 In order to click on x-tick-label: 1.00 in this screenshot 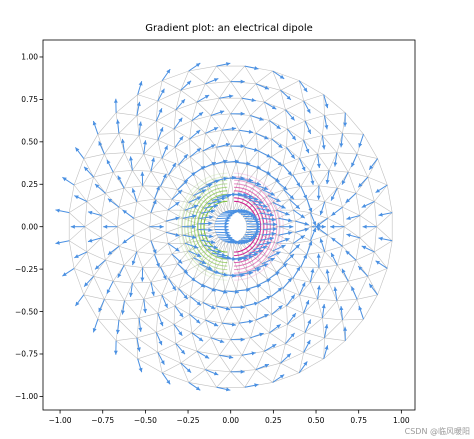, I will do `click(401, 420)`.